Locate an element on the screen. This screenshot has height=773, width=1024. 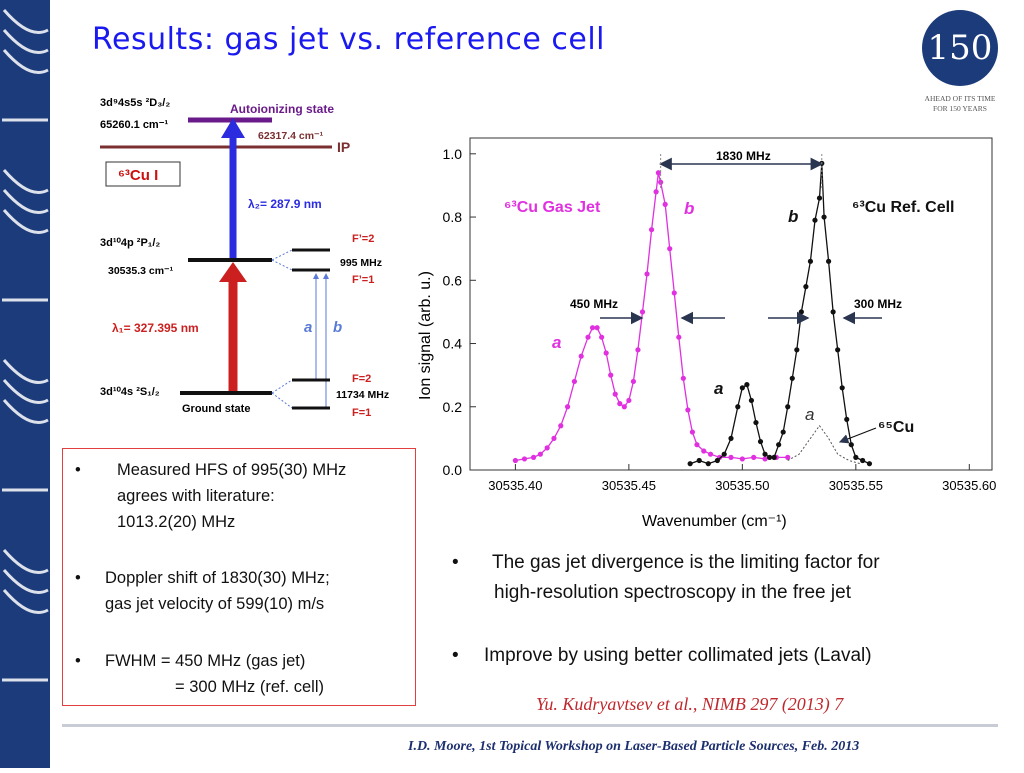
x-tick-label: 30535.50 is located at coordinates (742, 485).